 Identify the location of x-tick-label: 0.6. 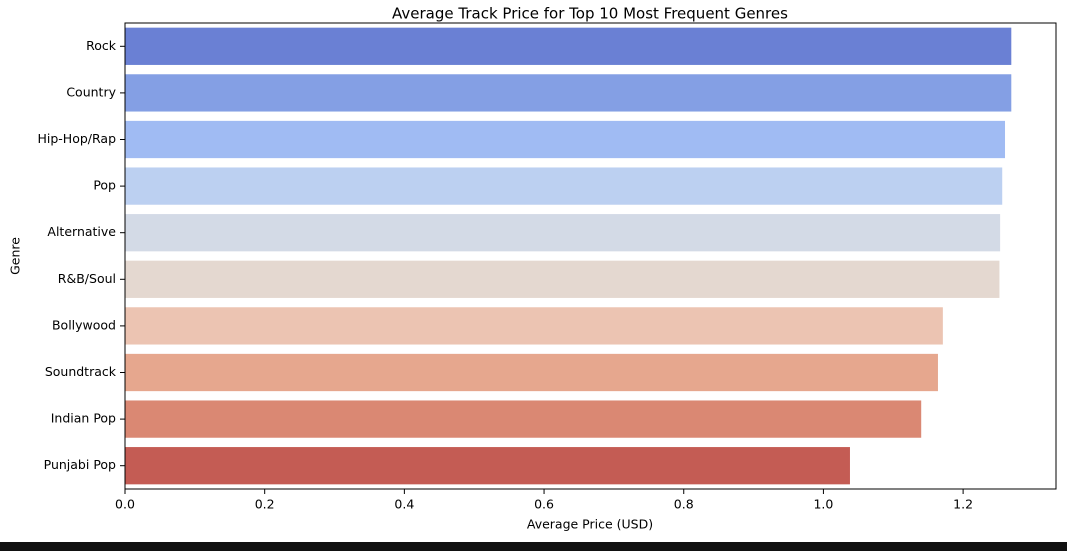
(544, 504).